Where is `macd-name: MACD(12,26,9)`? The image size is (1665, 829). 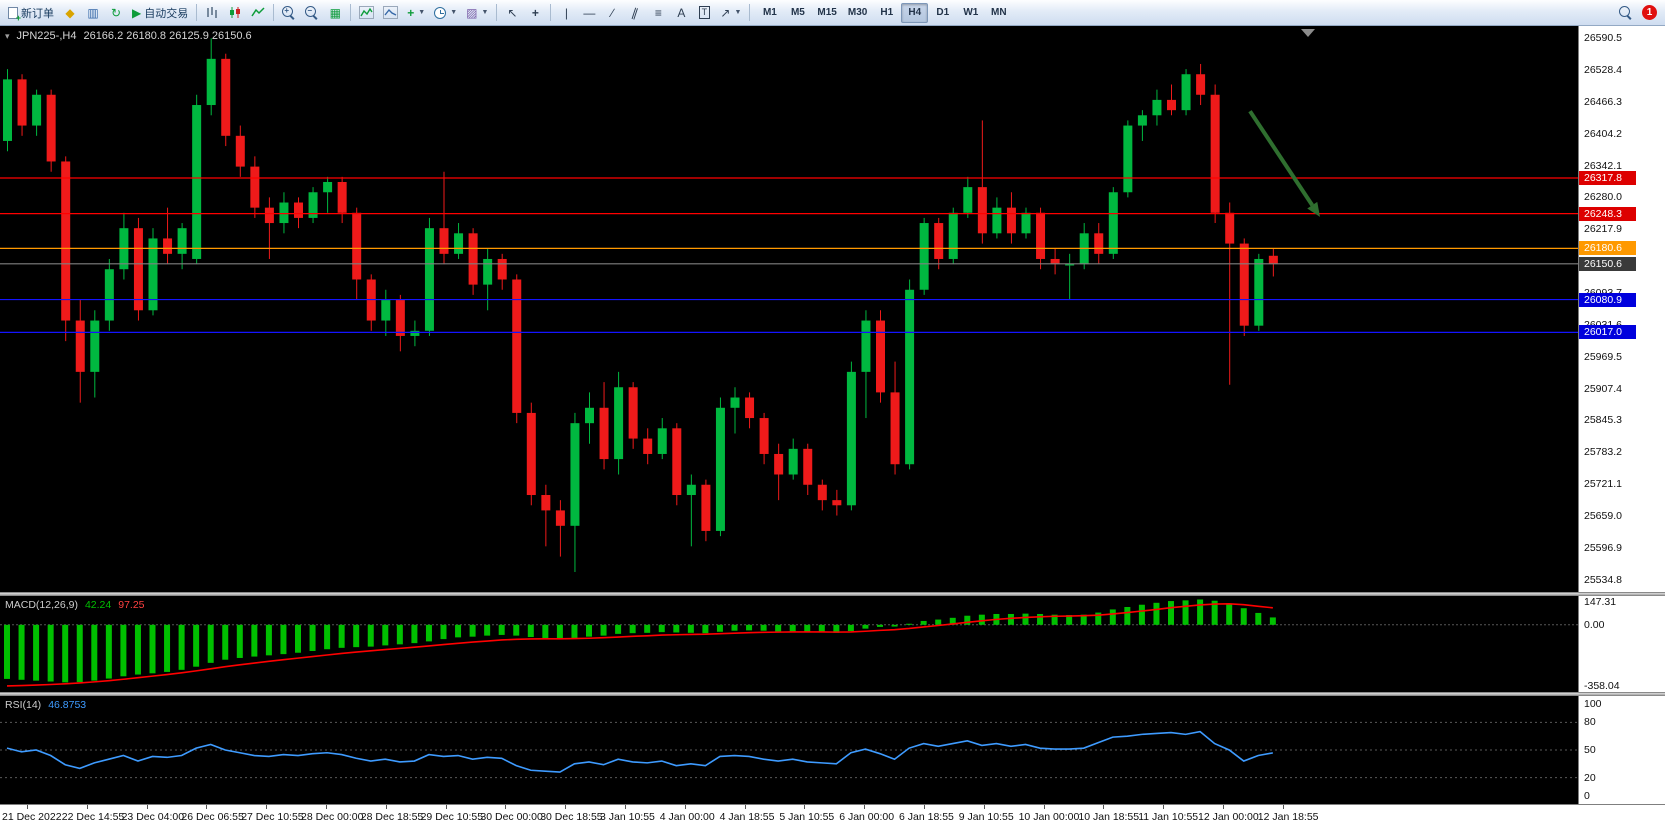 macd-name: MACD(12,26,9) is located at coordinates (41, 605).